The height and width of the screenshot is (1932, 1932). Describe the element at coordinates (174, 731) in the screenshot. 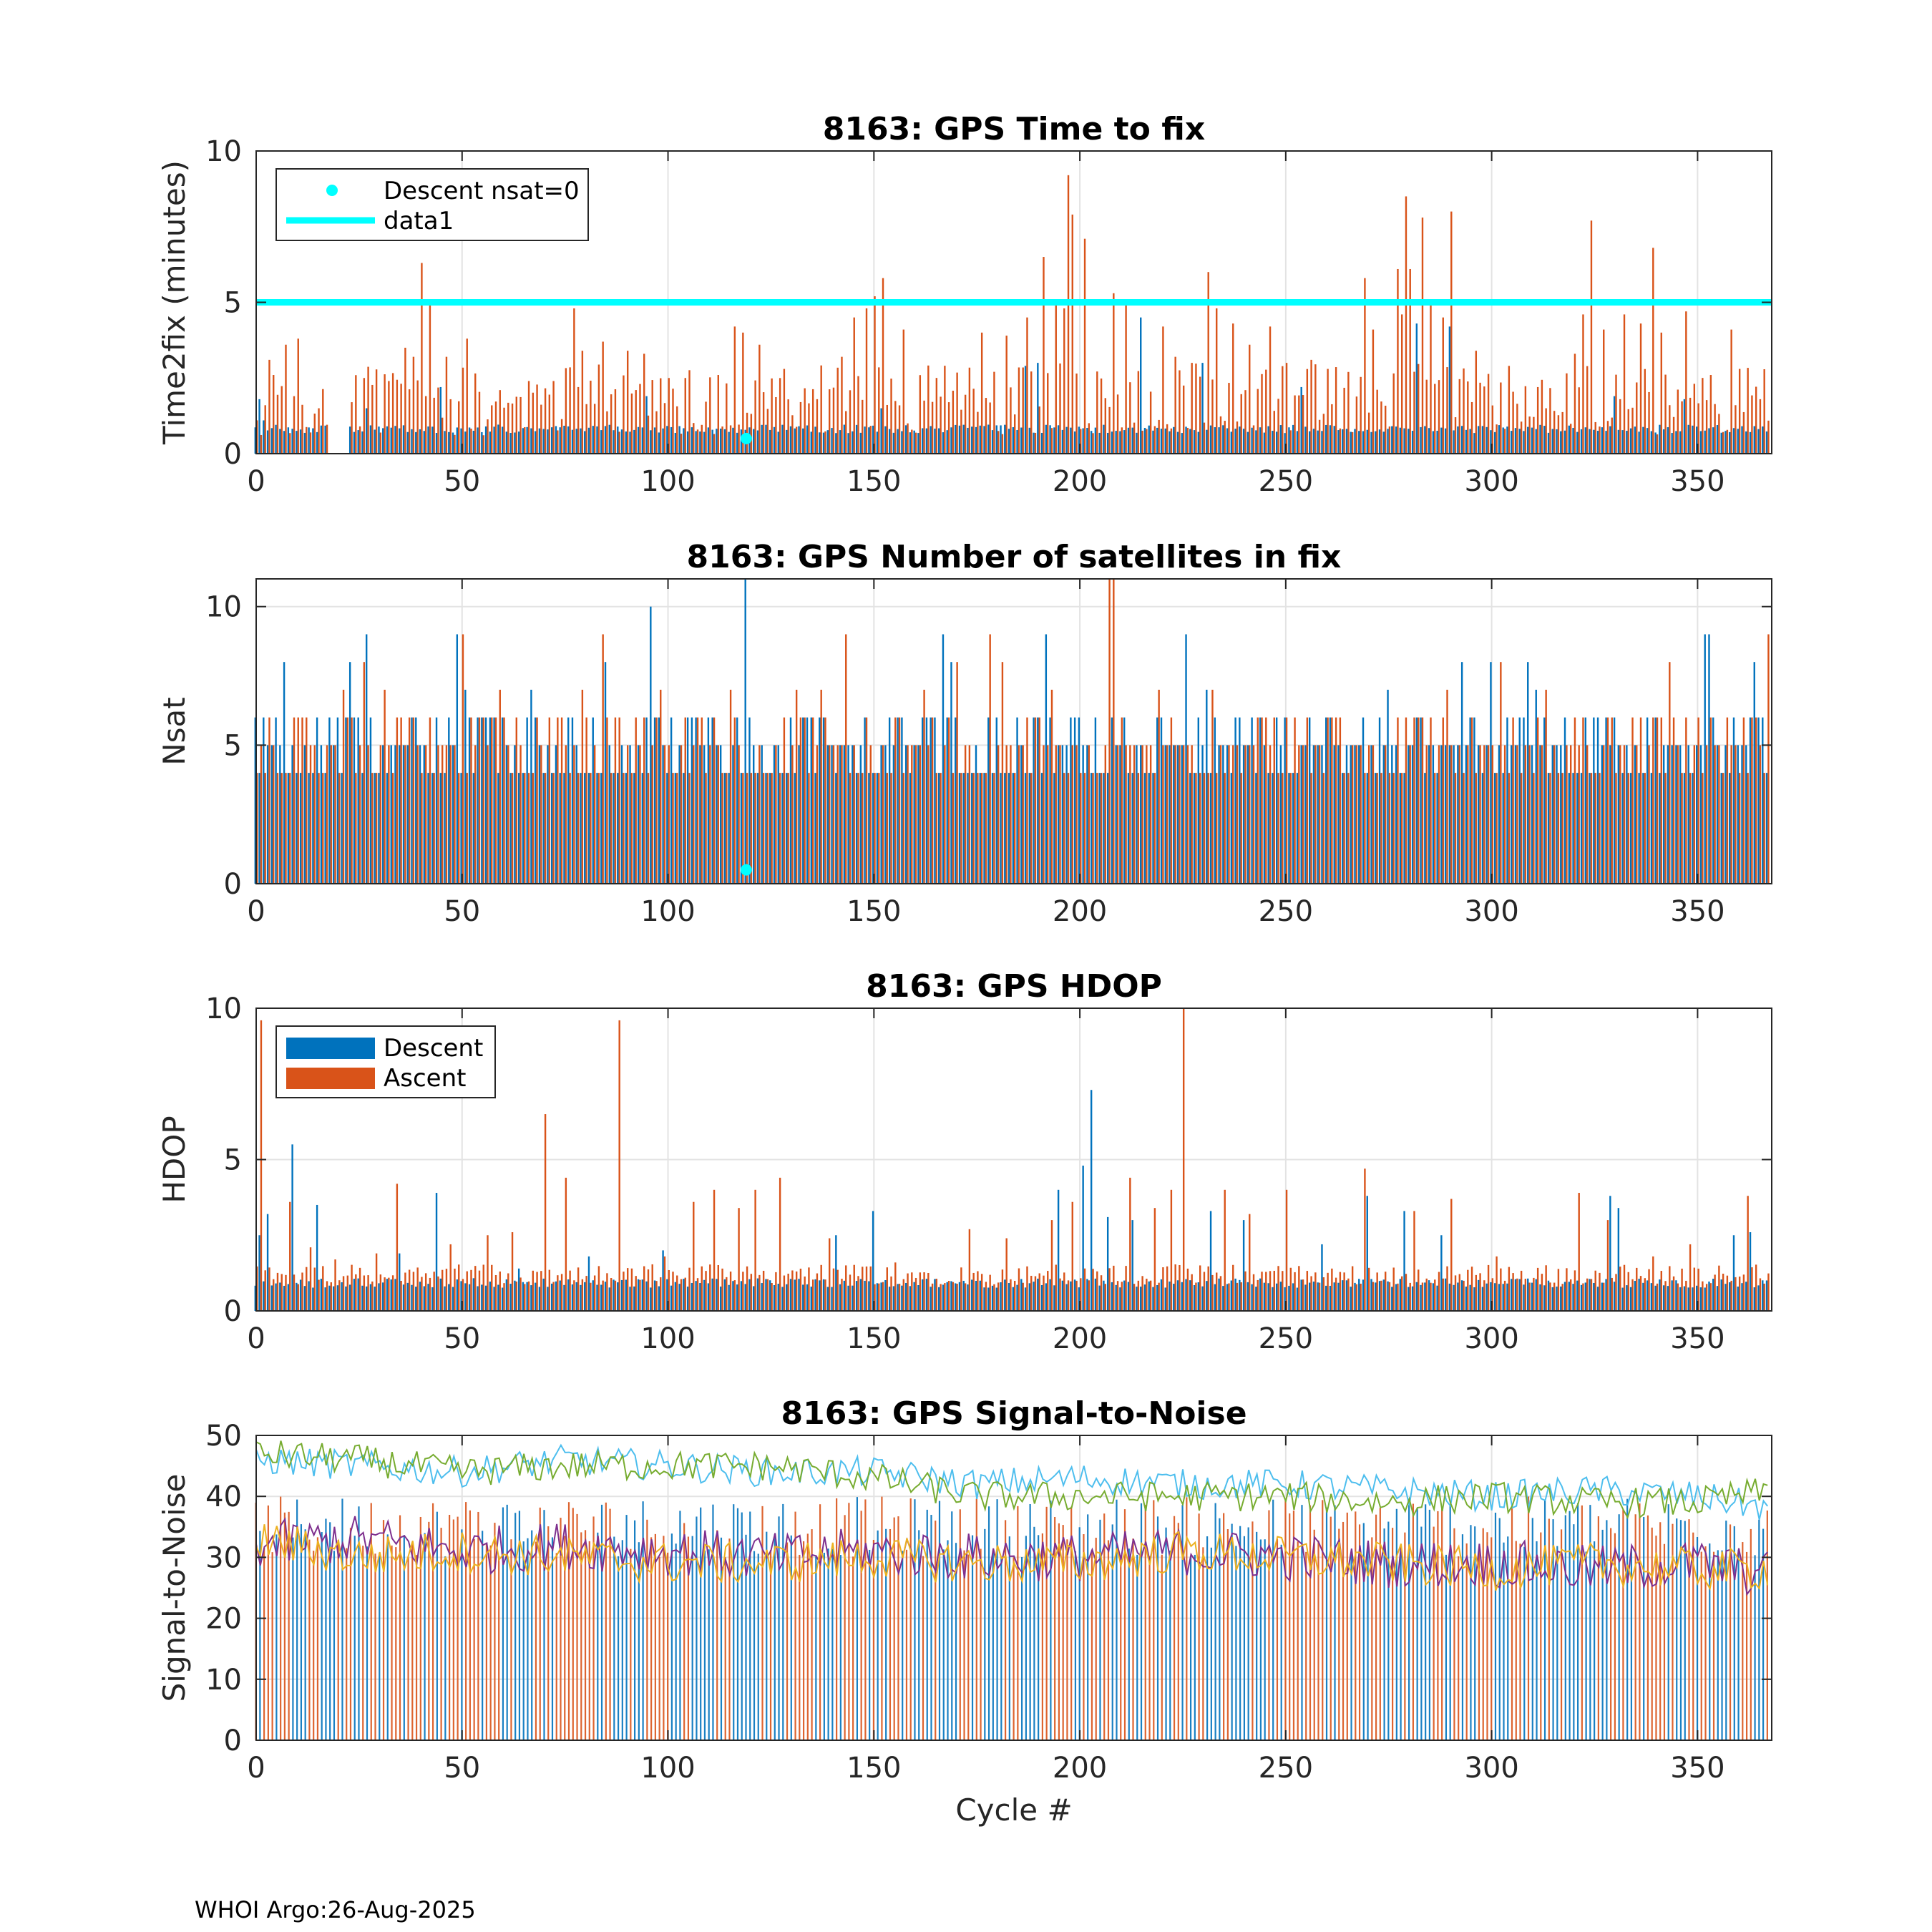

I see `y-axis-label: Nsat` at that location.